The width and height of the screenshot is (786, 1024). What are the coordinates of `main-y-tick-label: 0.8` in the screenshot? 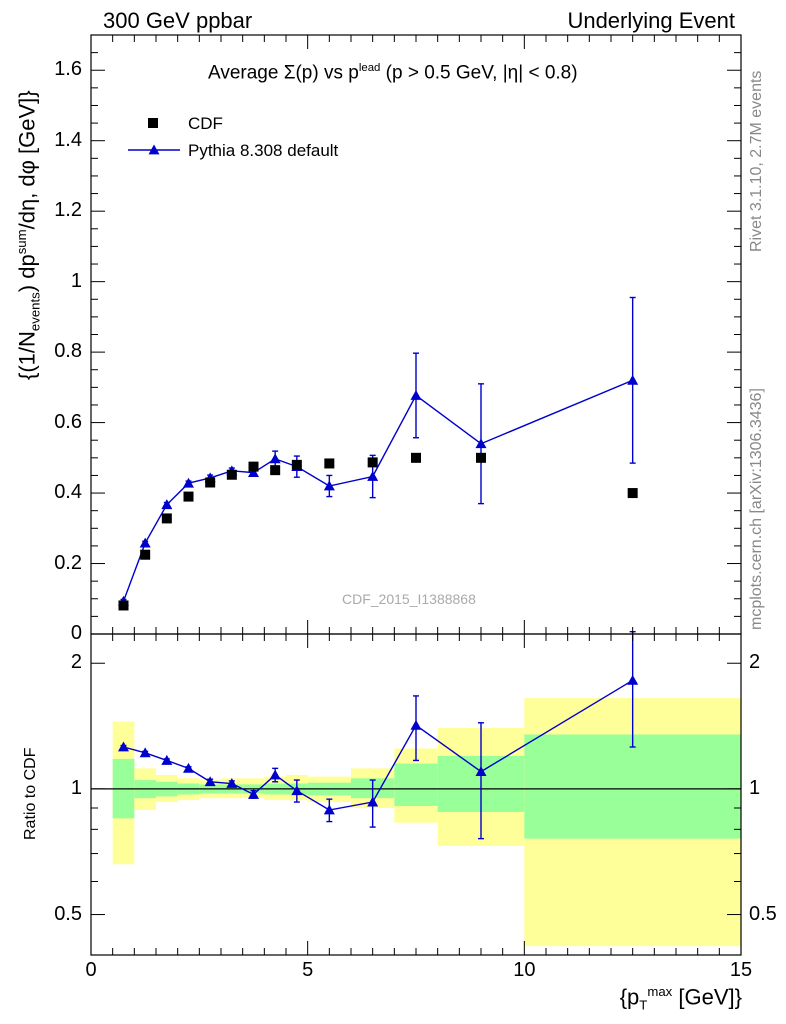 It's located at (68, 351).